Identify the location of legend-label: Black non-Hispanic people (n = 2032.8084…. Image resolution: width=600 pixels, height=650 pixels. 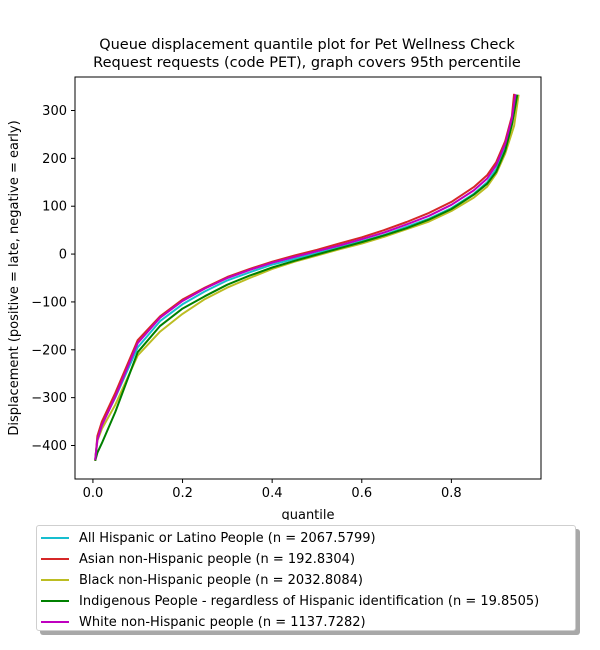
(221, 580).